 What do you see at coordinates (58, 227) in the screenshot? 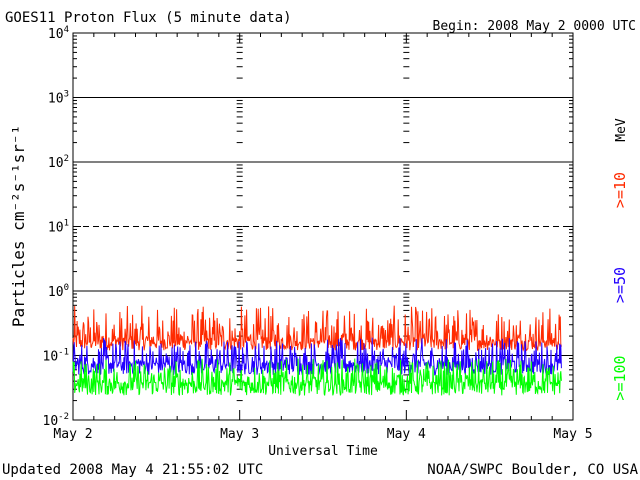
I see `y-tick-label: 10¹` at bounding box center [58, 227].